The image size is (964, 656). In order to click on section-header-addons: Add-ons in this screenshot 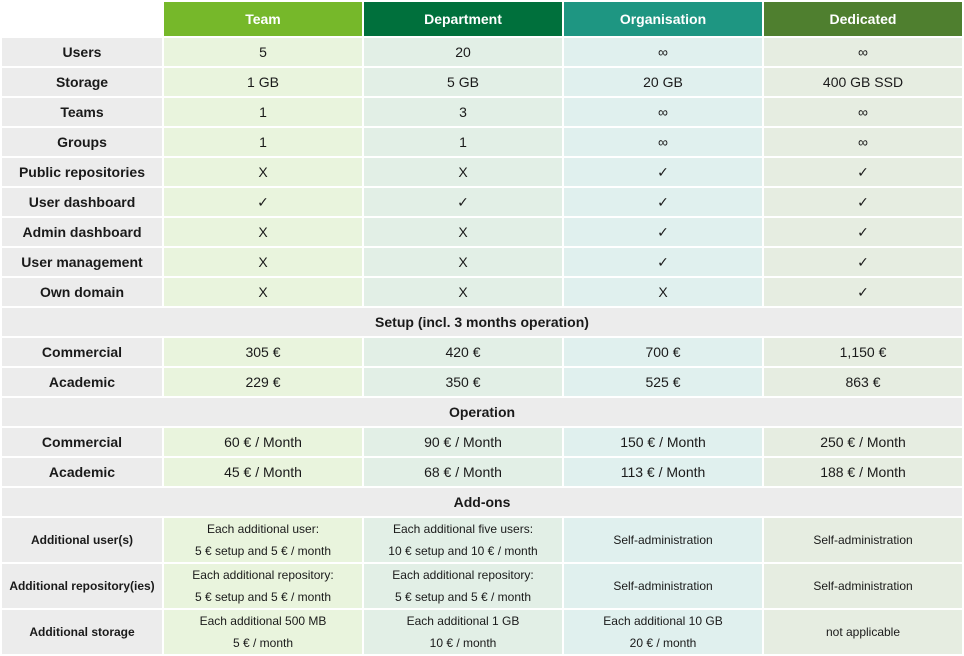, I will do `click(482, 502)`.